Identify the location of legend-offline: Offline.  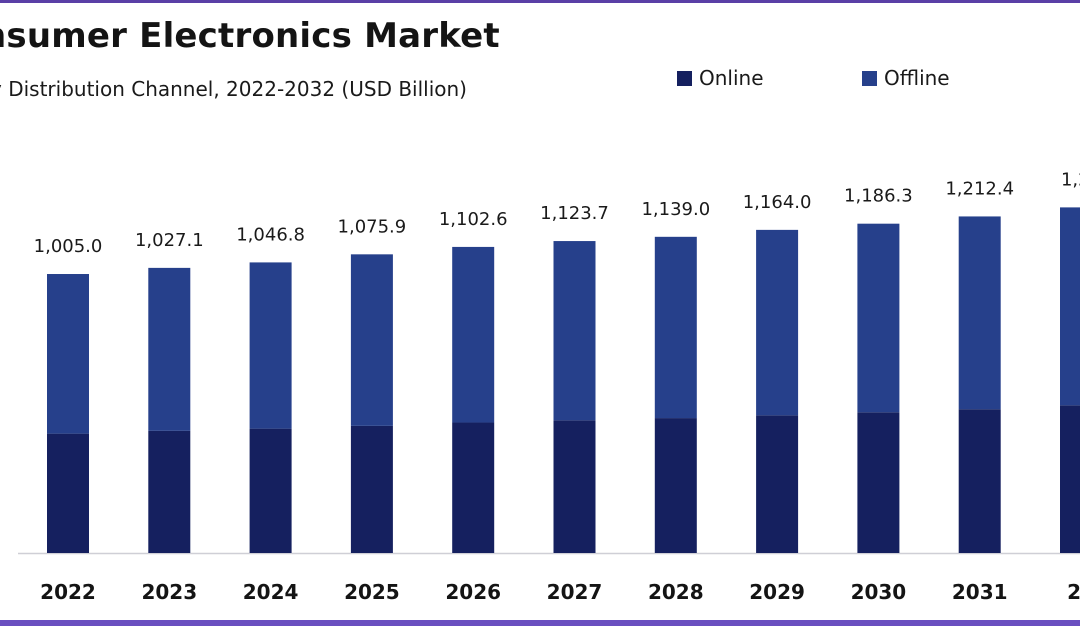
(906, 78).